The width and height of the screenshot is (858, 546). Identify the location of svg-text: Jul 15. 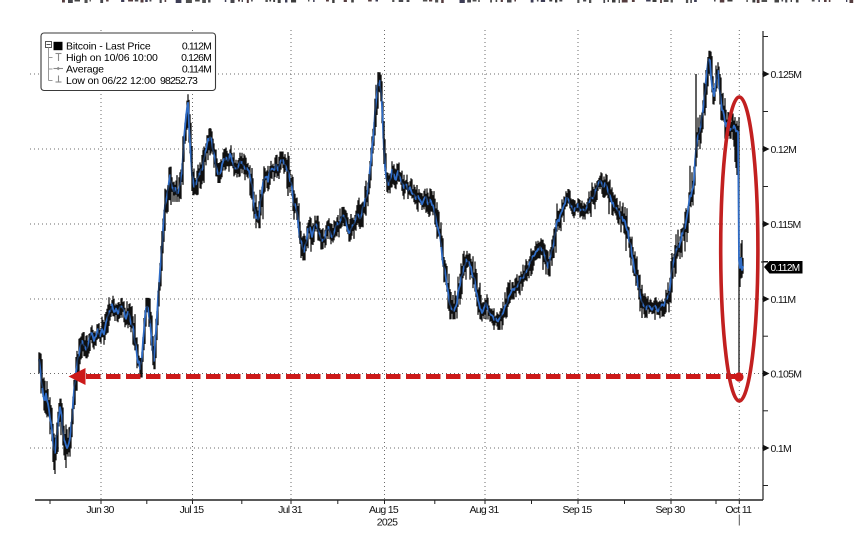
(192, 510).